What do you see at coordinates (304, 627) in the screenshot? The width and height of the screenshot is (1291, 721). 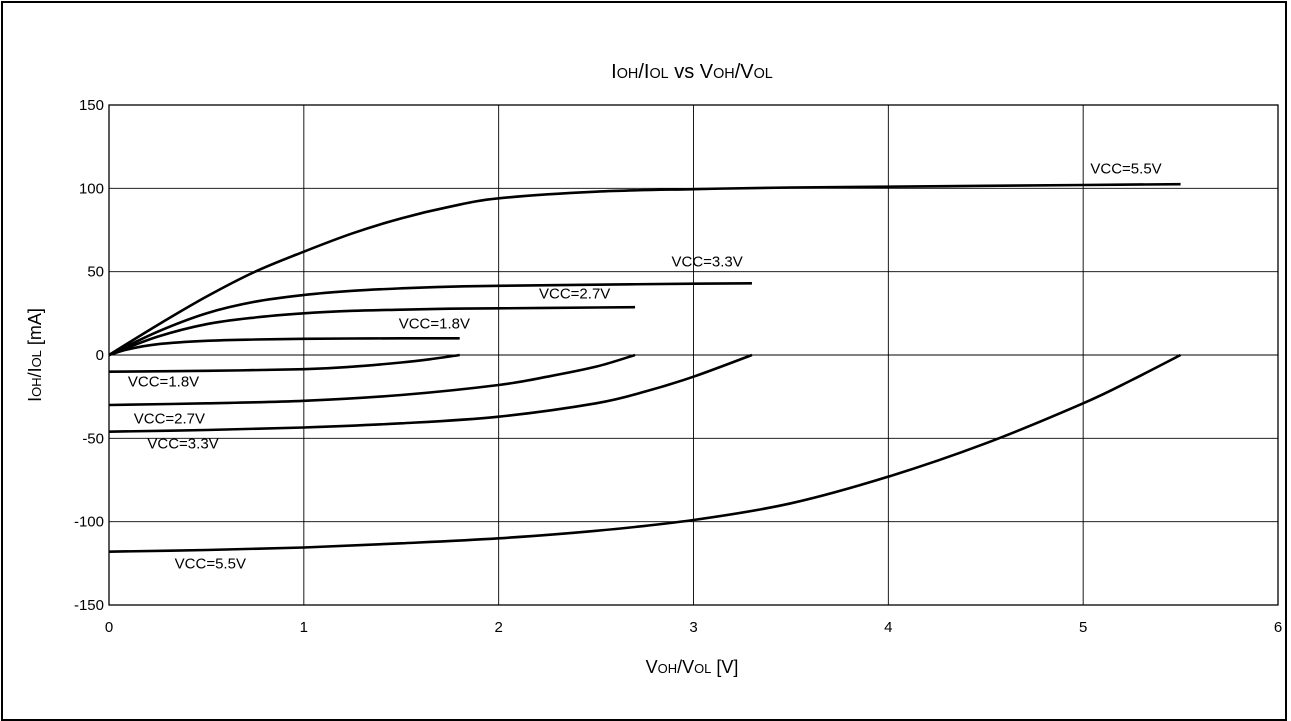 I see `x-tick-label: 1` at bounding box center [304, 627].